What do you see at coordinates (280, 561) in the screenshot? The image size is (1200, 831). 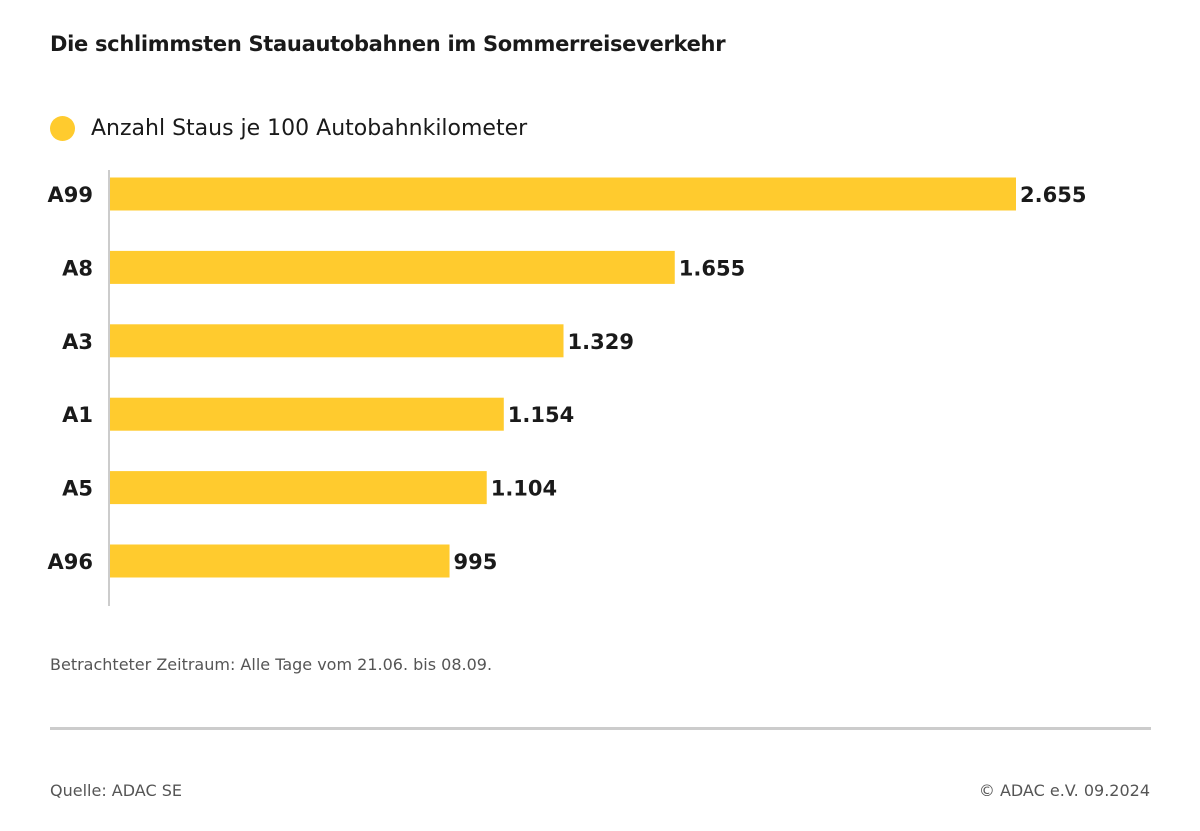 I see `bar-a96` at bounding box center [280, 561].